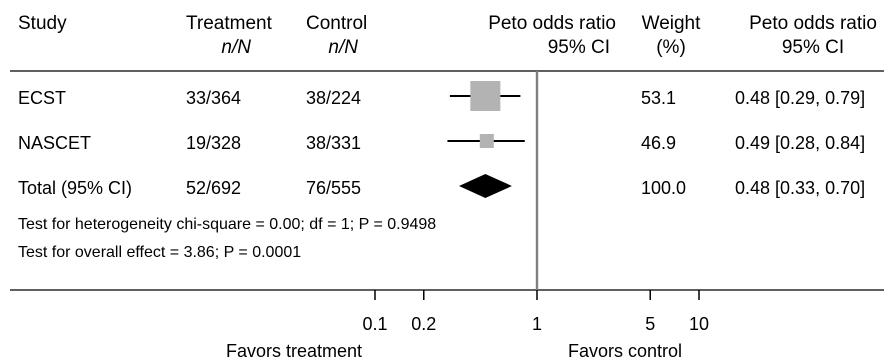 The width and height of the screenshot is (893, 361). I want to click on header-ci-sub: 95% CI, so click(813, 47).